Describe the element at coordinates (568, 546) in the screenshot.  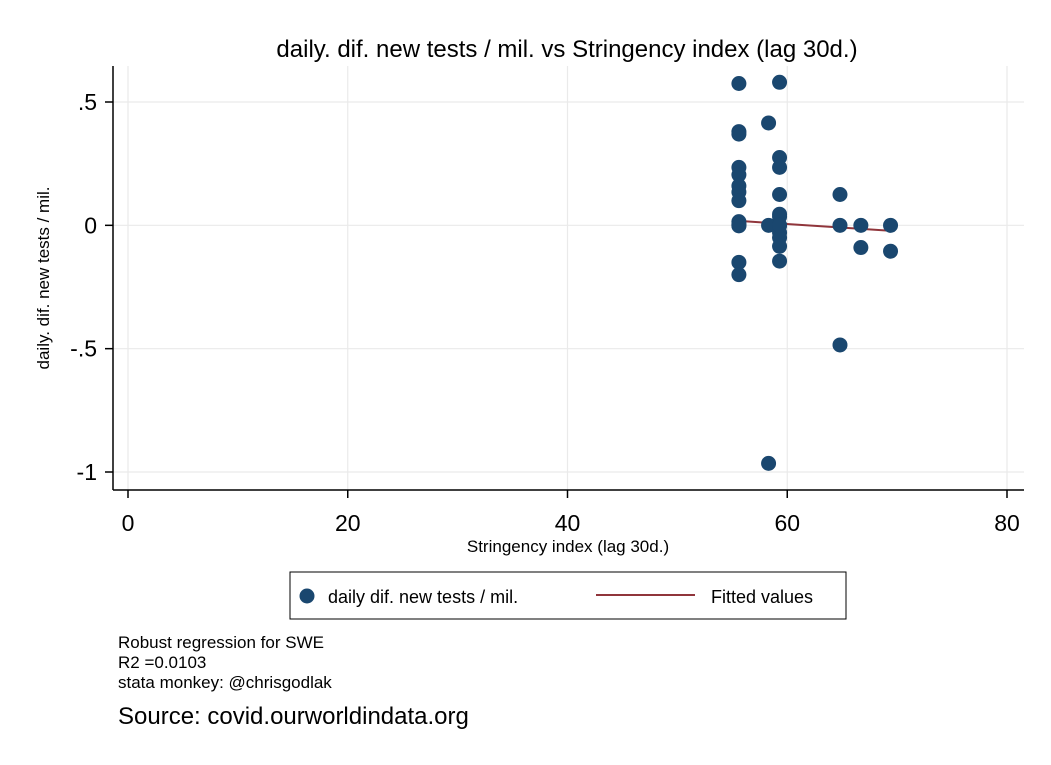
I see `x-axis-label: Stringency index (lag 30d.)` at that location.